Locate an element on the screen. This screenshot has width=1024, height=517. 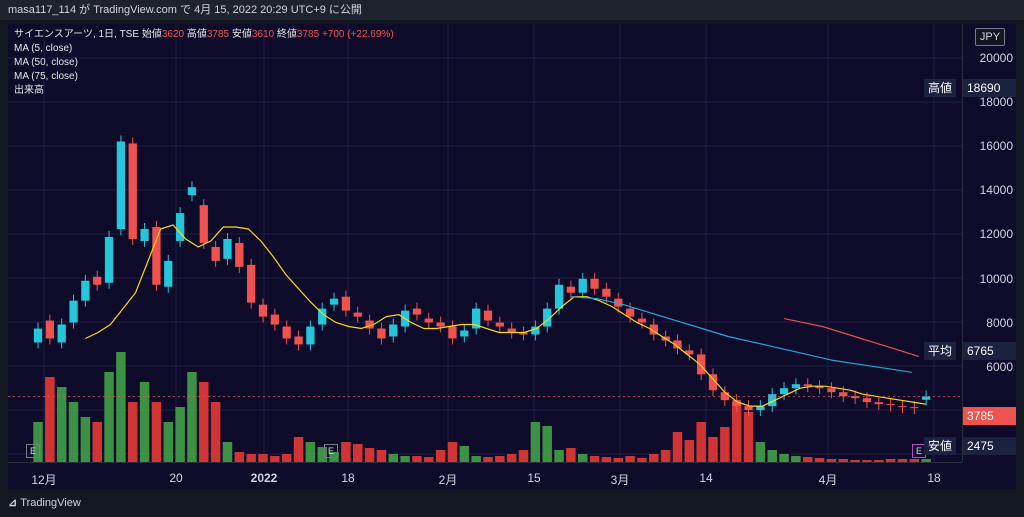
y-tick: 10000 is located at coordinates (996, 279).